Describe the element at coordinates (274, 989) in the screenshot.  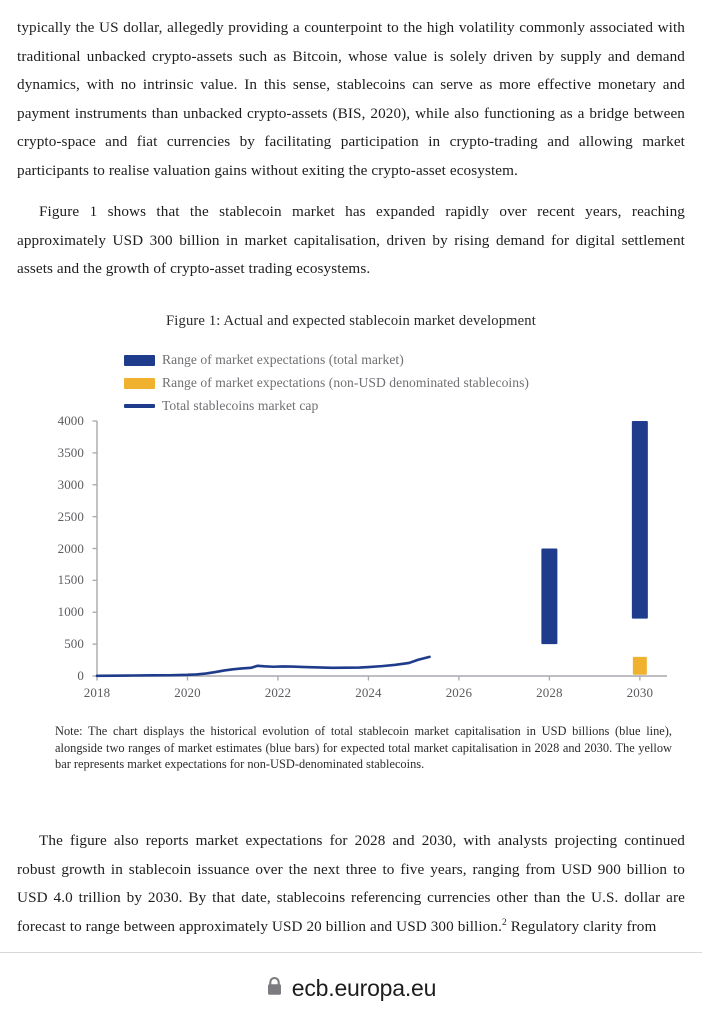
I see `lock-icon` at that location.